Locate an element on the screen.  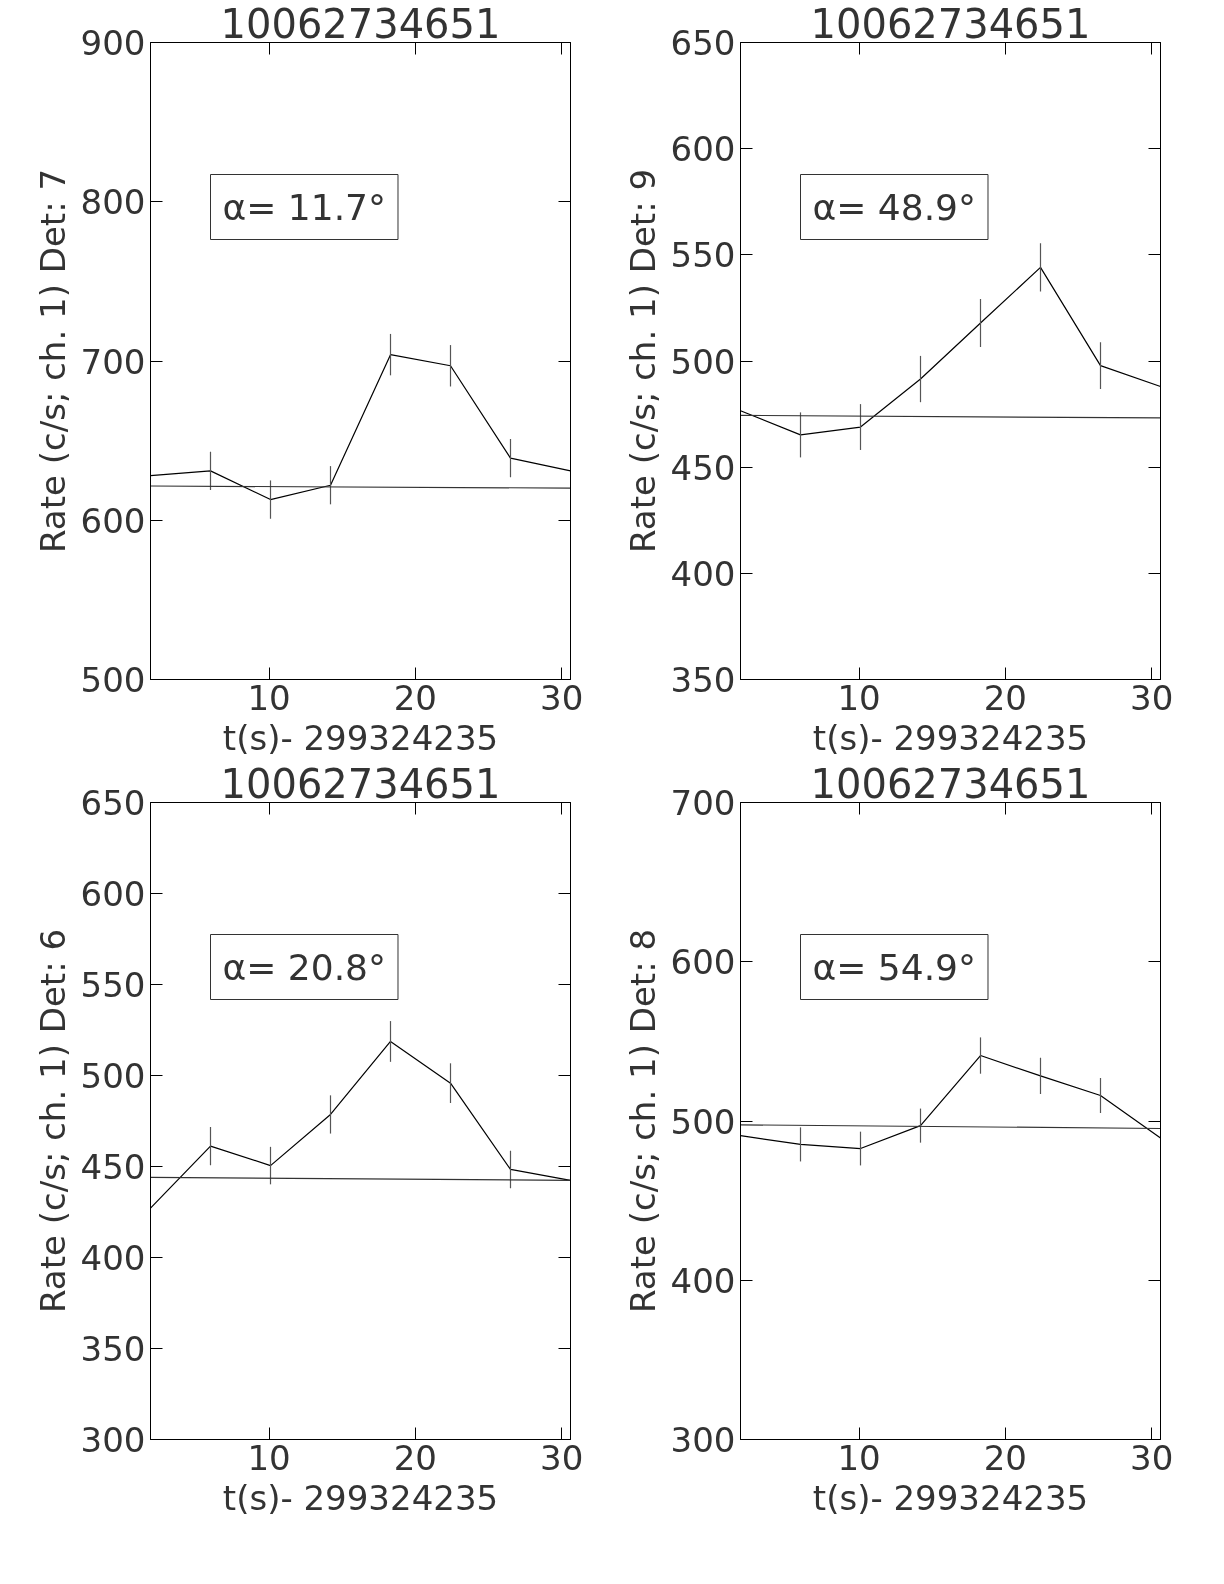
annotation: α= 11.7° is located at coordinates (304, 207).